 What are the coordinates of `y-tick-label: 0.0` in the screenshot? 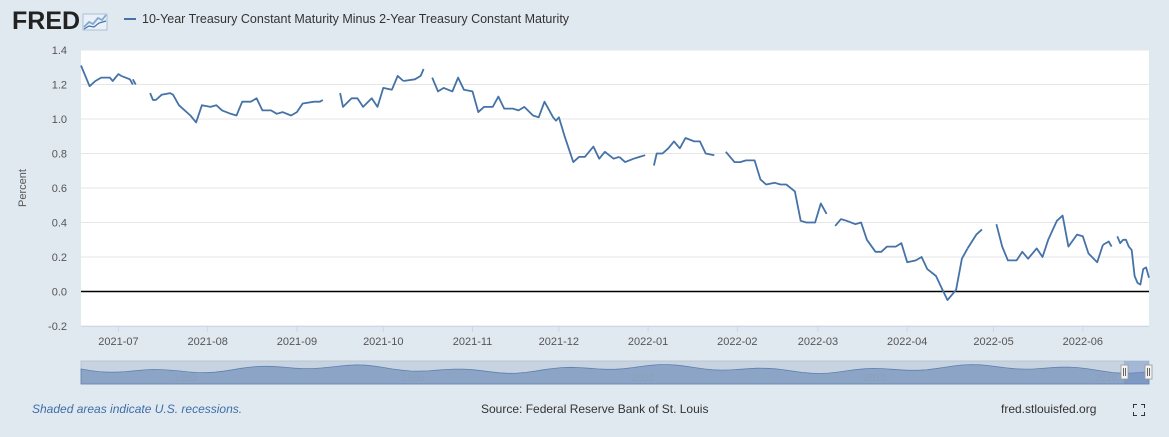 It's located at (59, 293).